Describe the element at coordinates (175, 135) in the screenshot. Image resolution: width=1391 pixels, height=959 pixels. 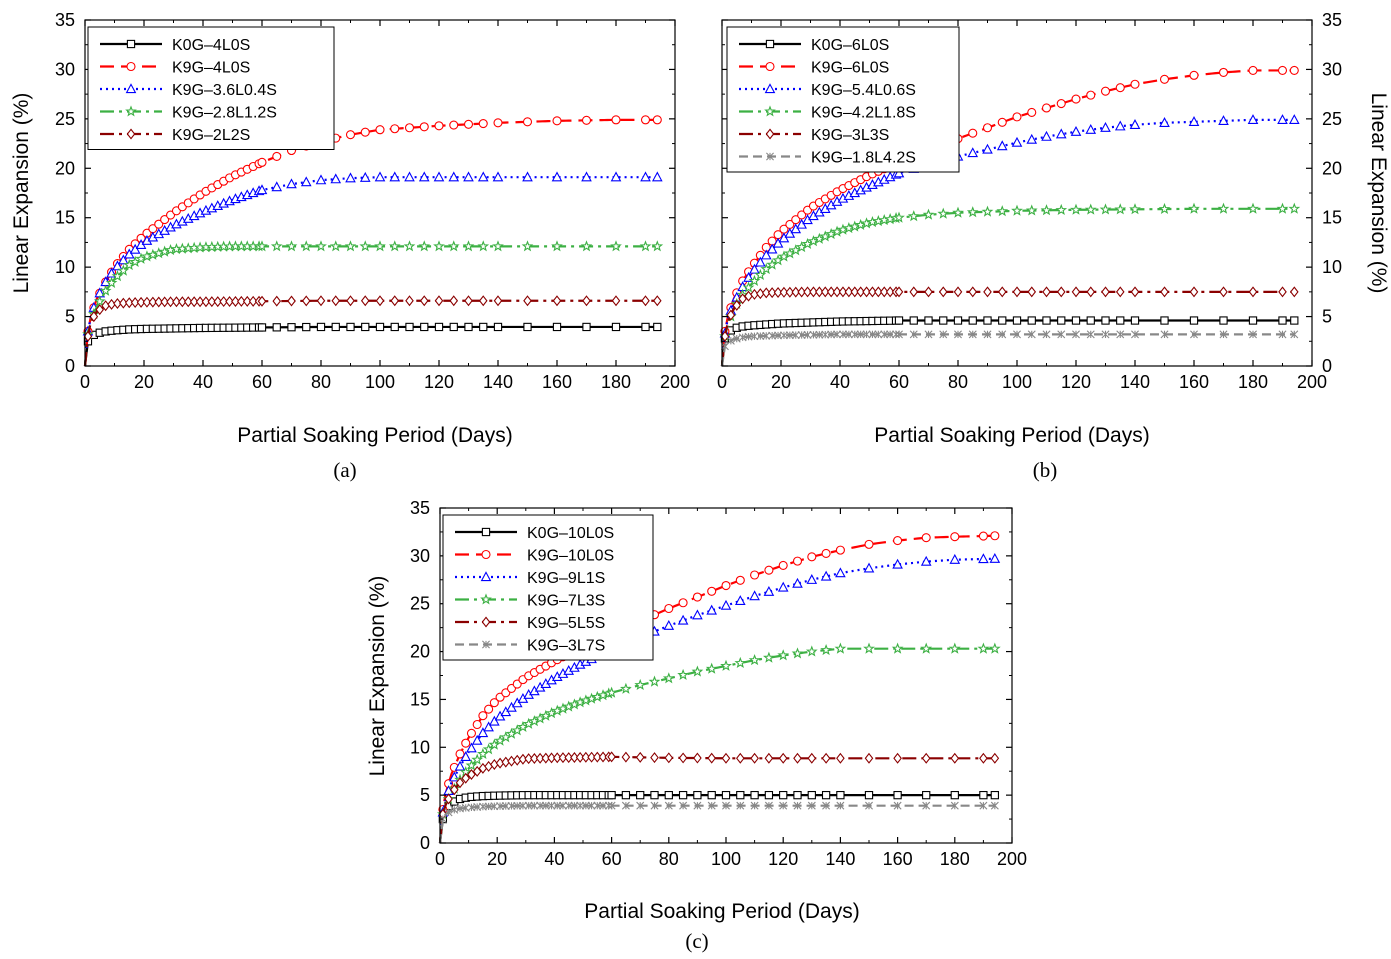
I see `legend-item: K9G–2L2S` at that location.